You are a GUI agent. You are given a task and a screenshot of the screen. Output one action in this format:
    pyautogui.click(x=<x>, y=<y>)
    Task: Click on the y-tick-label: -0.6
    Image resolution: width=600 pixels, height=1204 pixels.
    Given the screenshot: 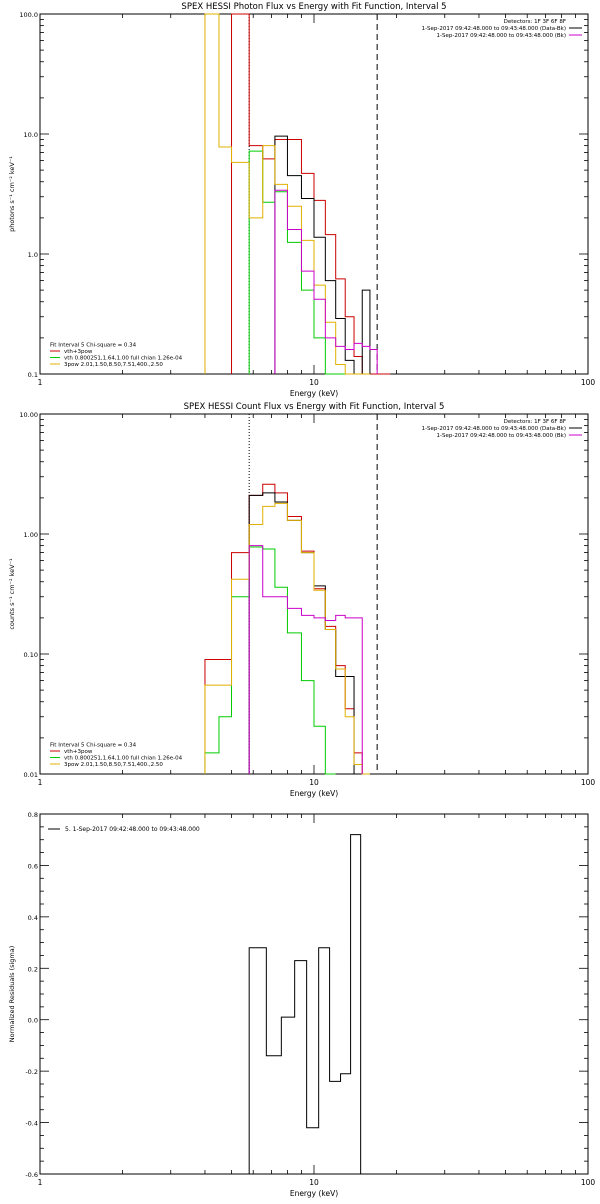 What is the action you would take?
    pyautogui.click(x=31, y=1175)
    